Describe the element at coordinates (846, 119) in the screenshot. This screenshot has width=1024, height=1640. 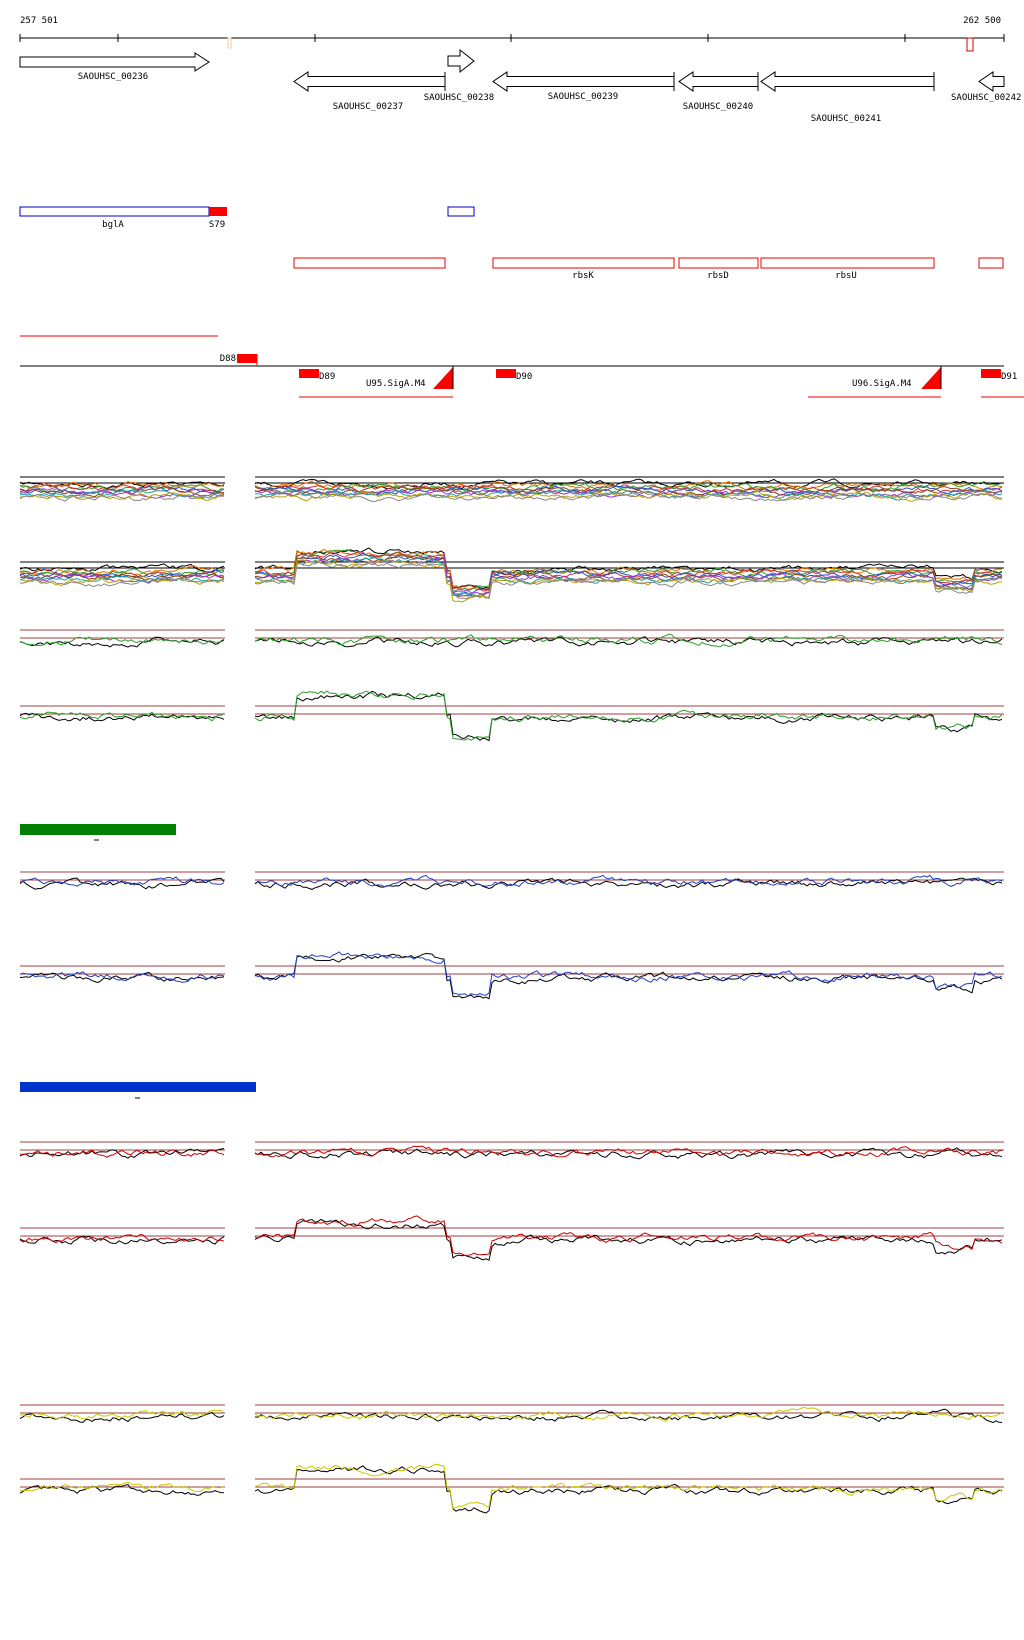
I see `gene-label: SAOUHSC_00241` at that location.